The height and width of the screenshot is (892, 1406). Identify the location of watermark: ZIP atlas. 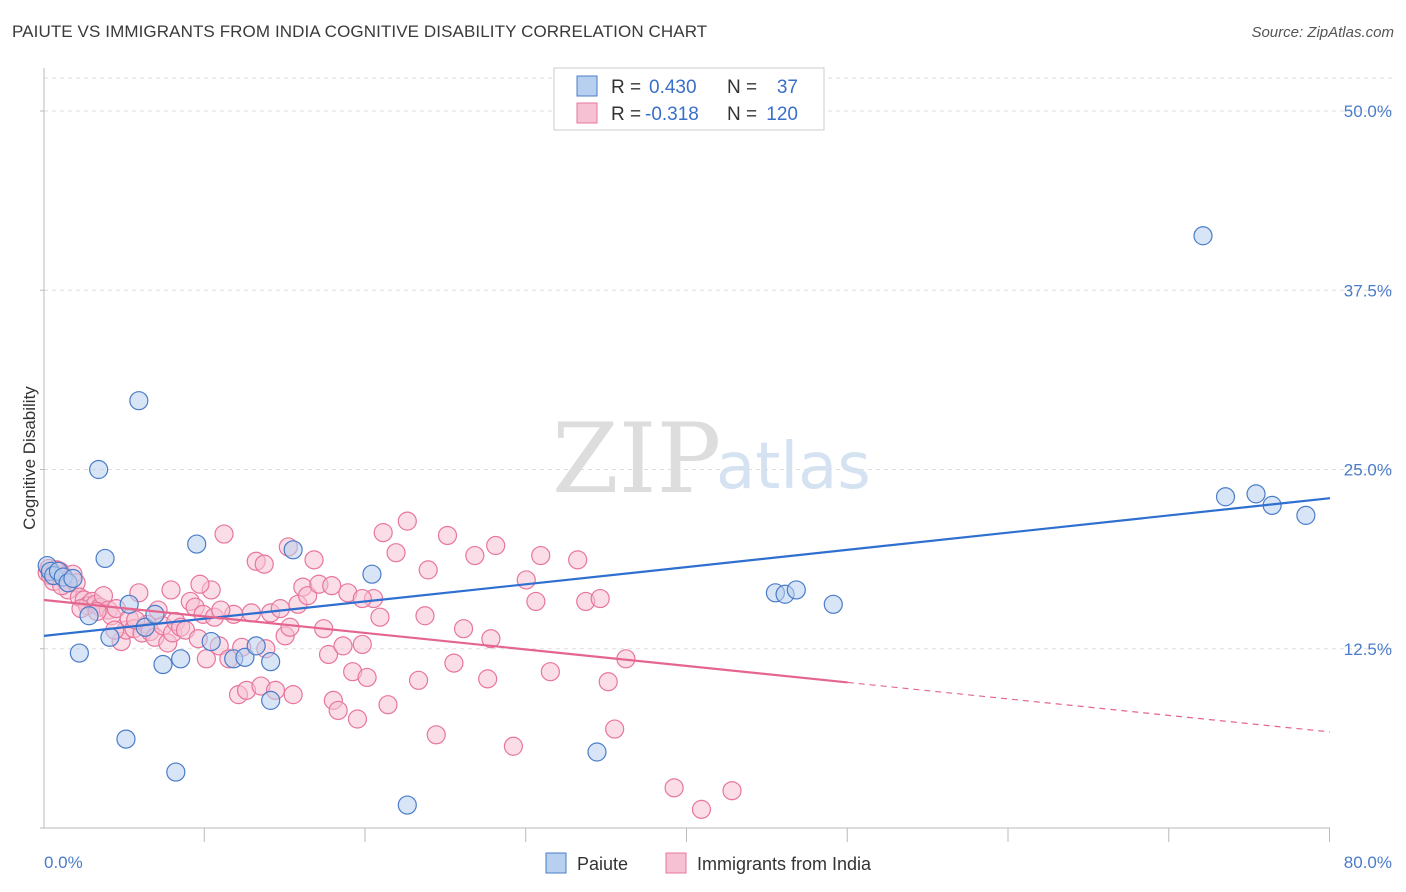
(711, 459).